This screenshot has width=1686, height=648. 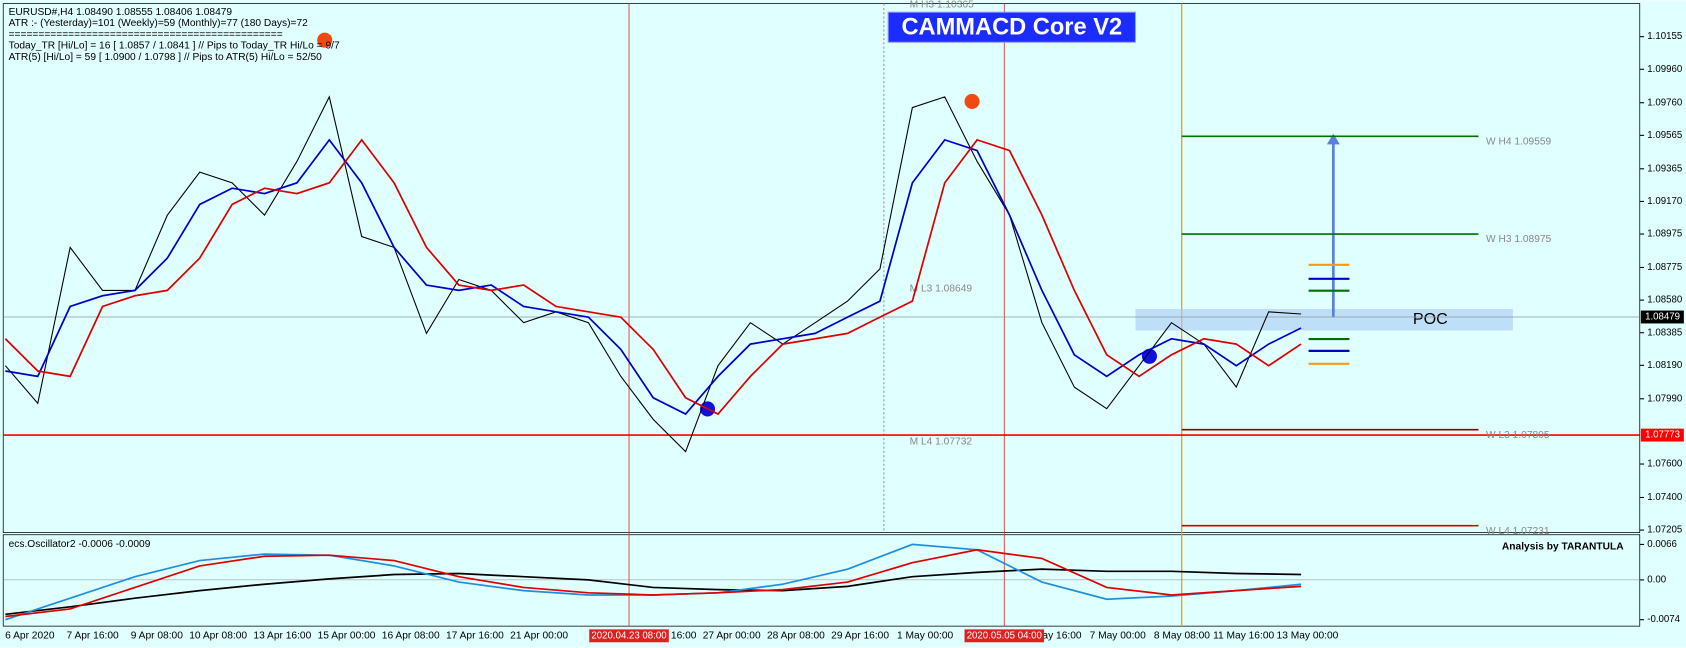 What do you see at coordinates (539, 636) in the screenshot?
I see `x-tick-label: 21 Apr 00:00` at bounding box center [539, 636].